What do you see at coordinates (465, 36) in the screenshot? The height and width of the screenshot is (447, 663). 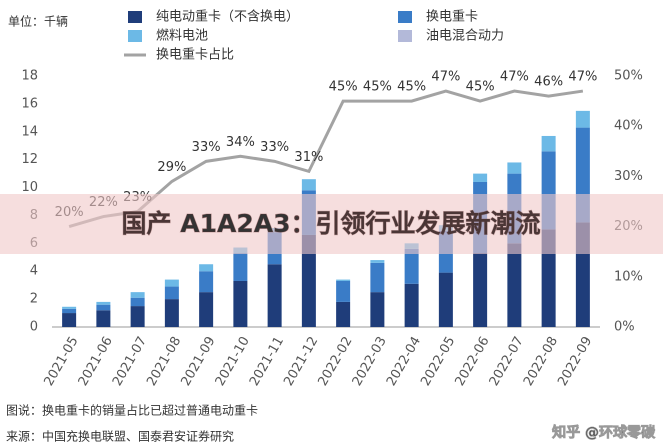 I see `legend-label: 油电混合动力` at bounding box center [465, 36].